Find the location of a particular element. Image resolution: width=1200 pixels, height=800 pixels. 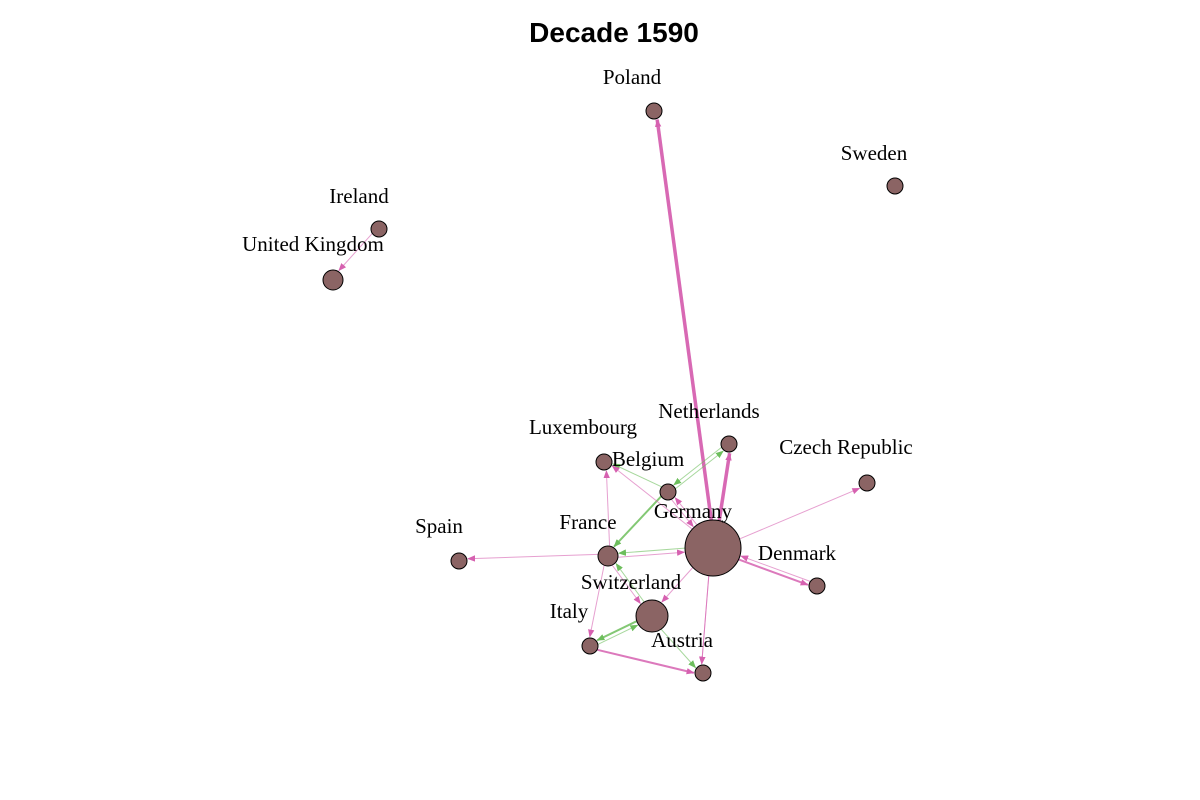

node-czech is located at coordinates (867, 483).